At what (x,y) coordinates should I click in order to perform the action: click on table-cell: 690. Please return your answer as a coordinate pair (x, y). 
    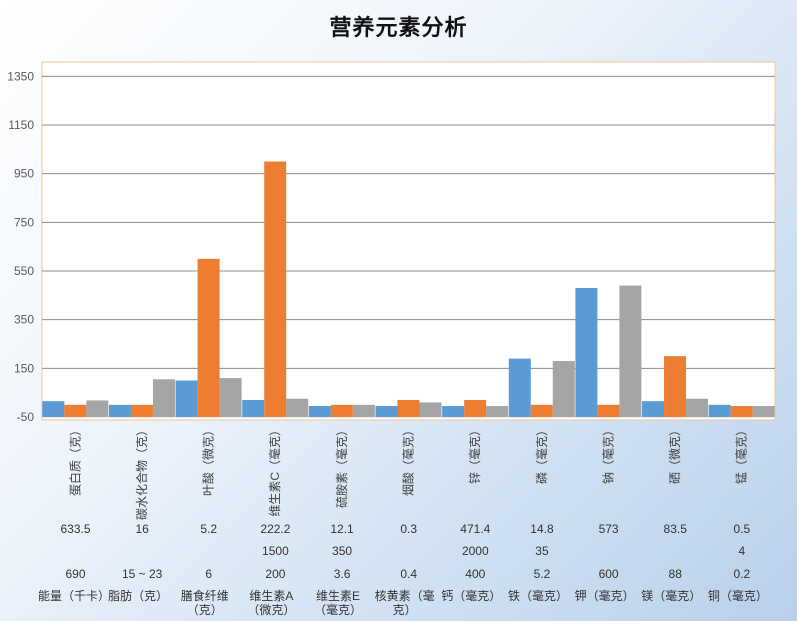
    Looking at the image, I should click on (75, 574).